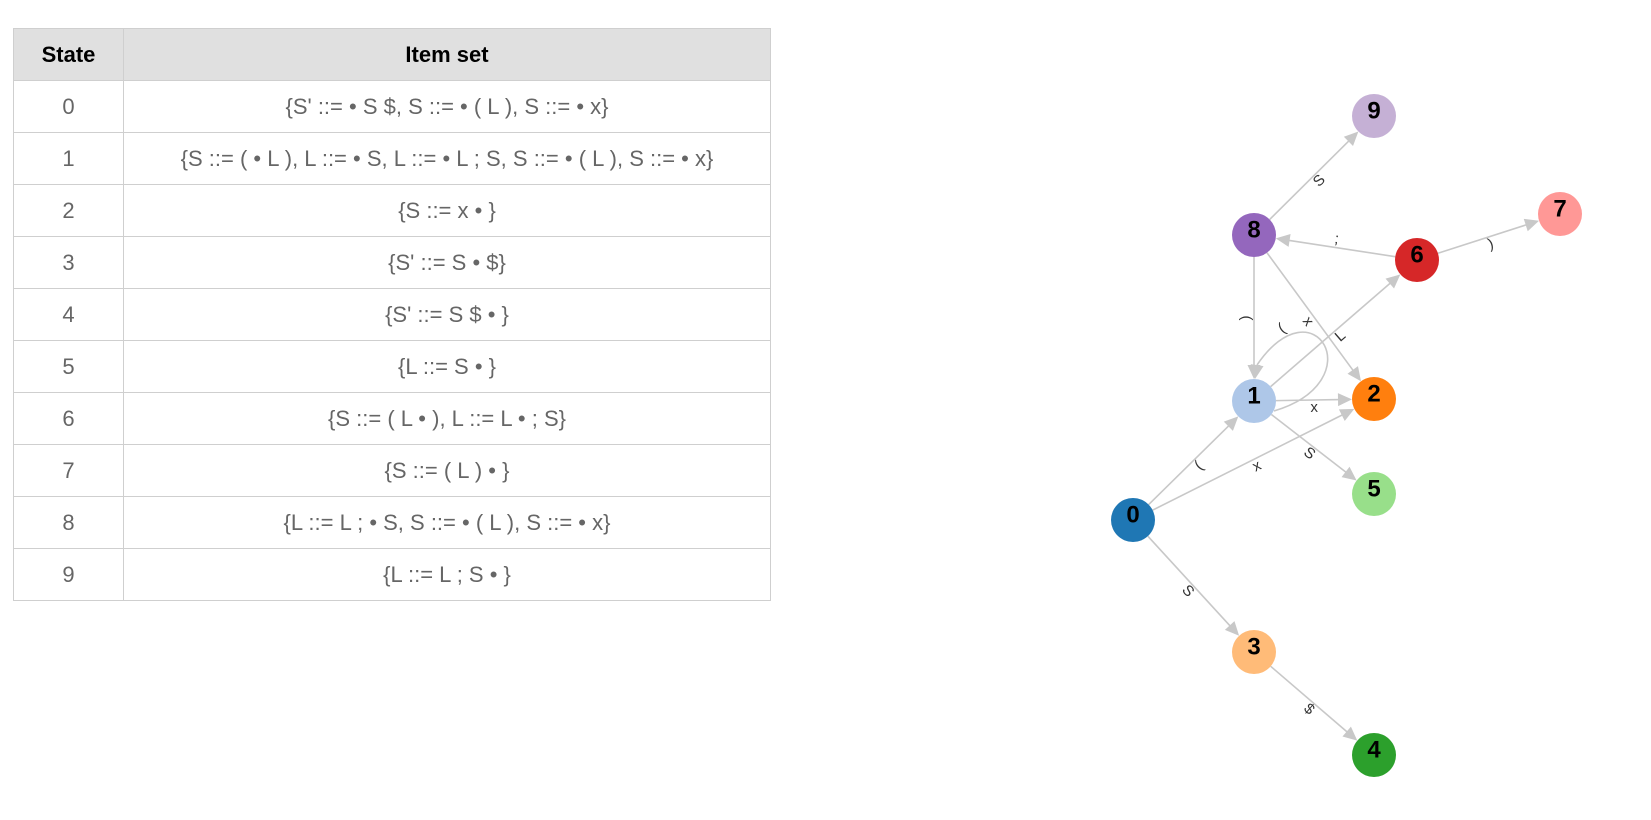 The height and width of the screenshot is (820, 1651). Describe the element at coordinates (1132, 514) in the screenshot. I see `node-label: 0` at that location.